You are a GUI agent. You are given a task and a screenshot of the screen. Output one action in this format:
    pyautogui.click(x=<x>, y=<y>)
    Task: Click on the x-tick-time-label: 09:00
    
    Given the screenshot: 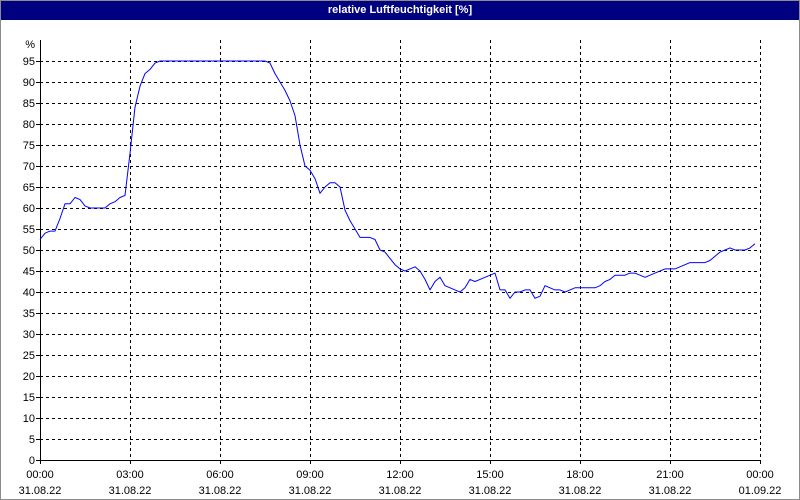 What is the action you would take?
    pyautogui.click(x=310, y=475)
    